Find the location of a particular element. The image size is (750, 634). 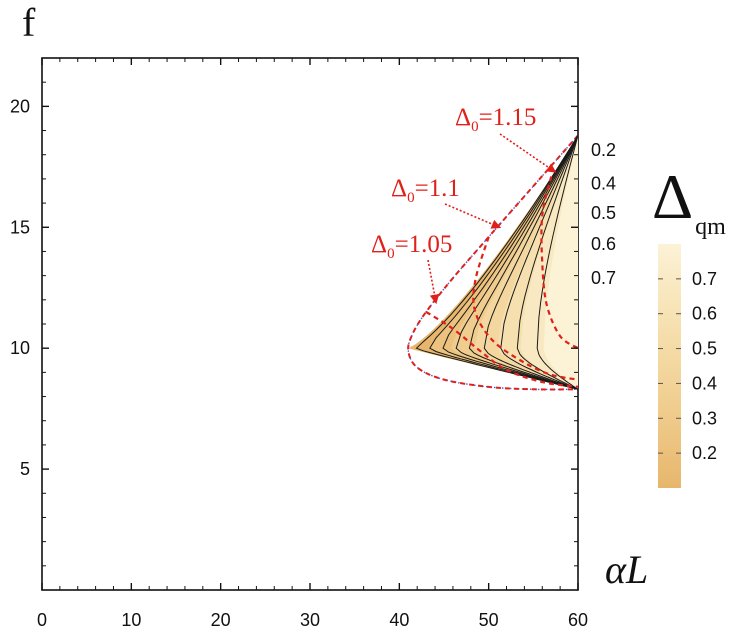

x-tick-label-20: 20 is located at coordinates (221, 620).